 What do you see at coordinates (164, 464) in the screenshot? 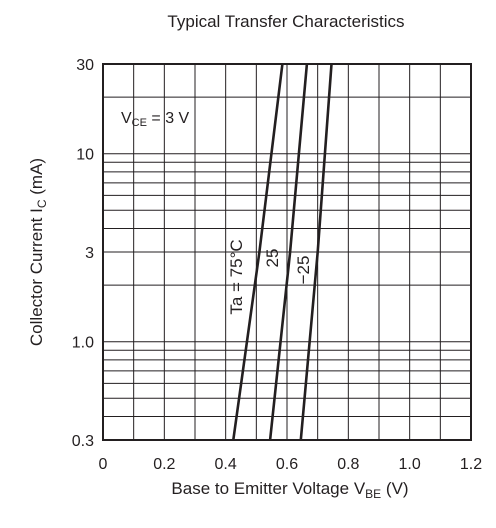
I see `x-tick-label: 0.2` at bounding box center [164, 464].